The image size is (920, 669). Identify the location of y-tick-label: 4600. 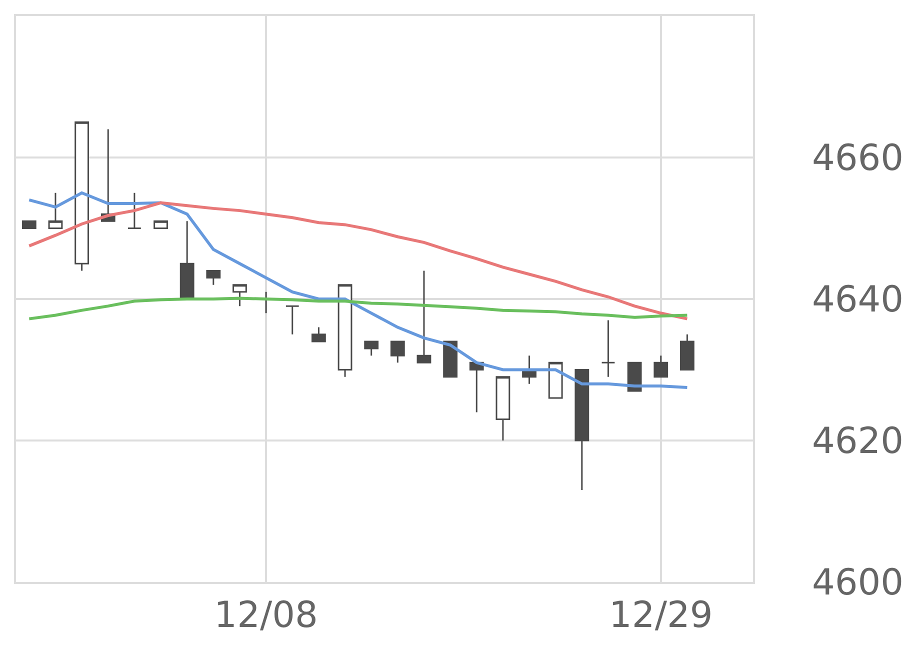
(858, 583).